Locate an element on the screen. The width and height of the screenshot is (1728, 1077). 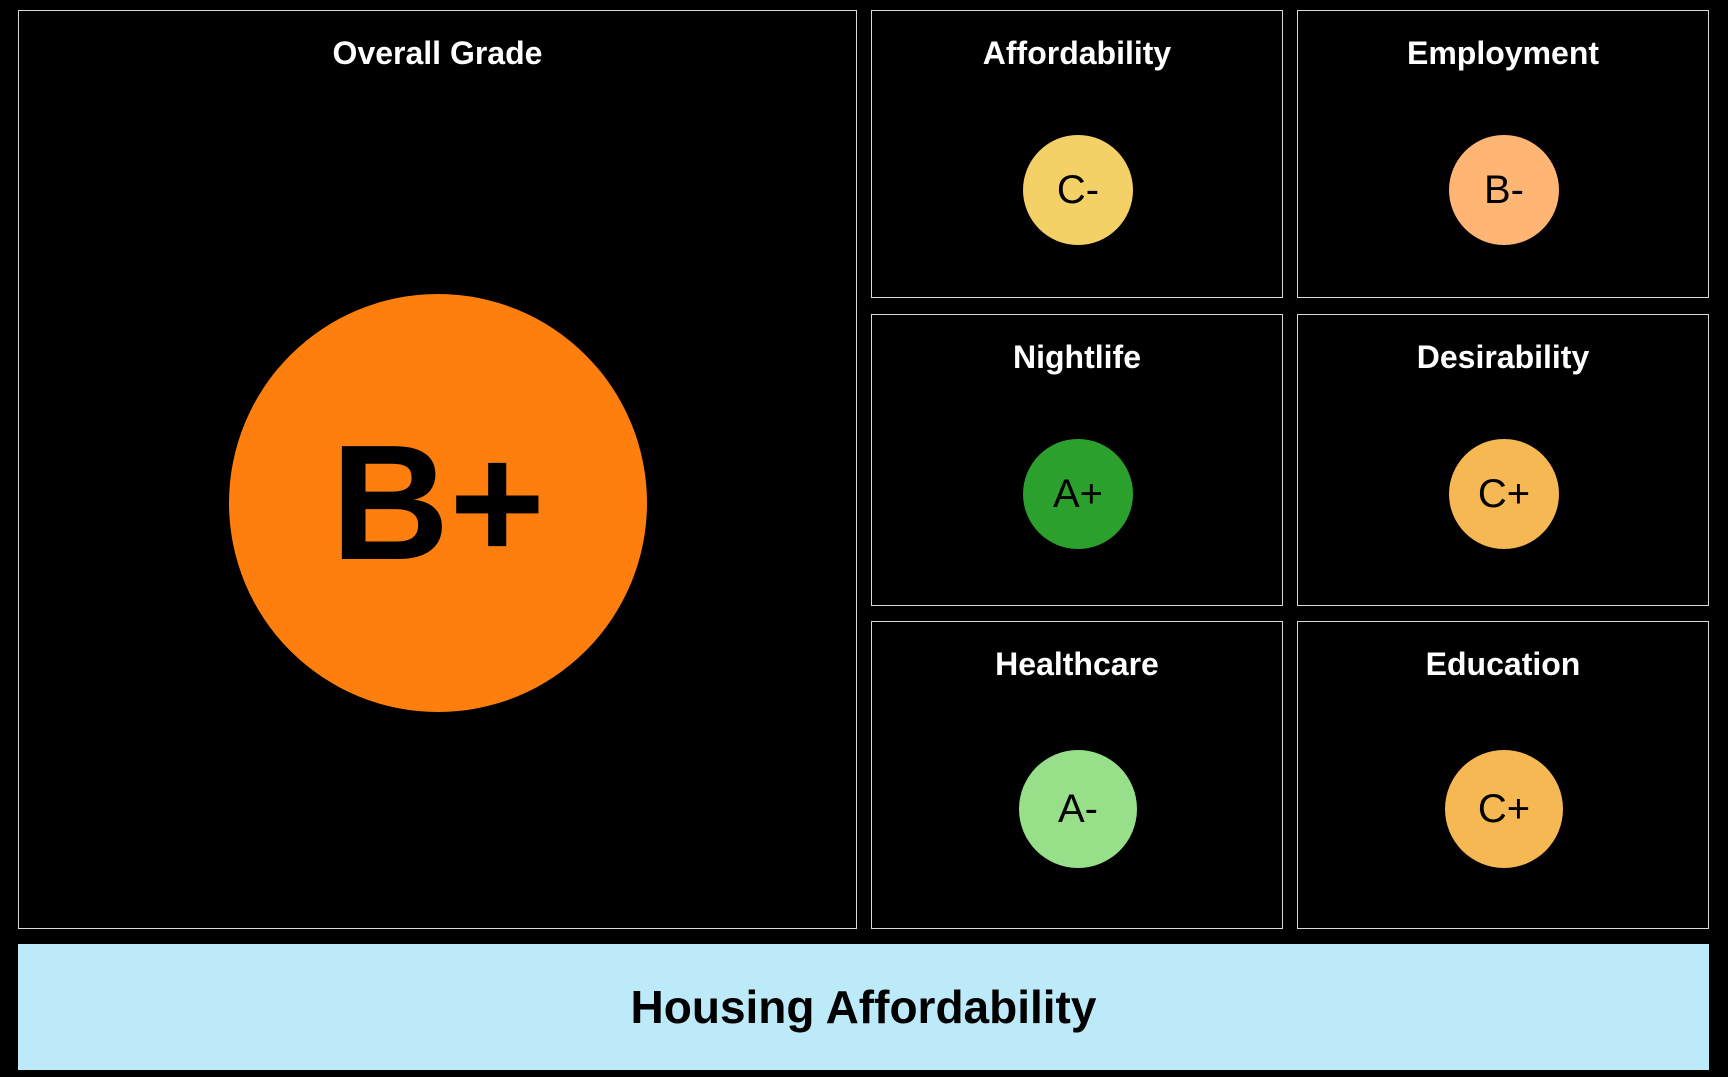
education-title: Education is located at coordinates (1503, 664).